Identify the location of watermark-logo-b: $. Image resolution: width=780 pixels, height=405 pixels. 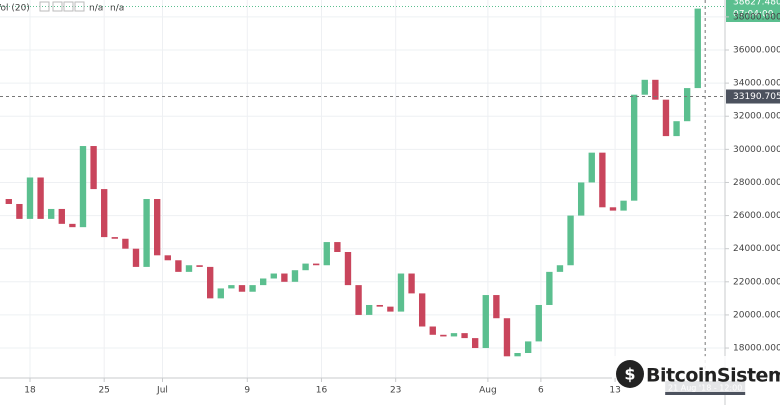
(629, 374).